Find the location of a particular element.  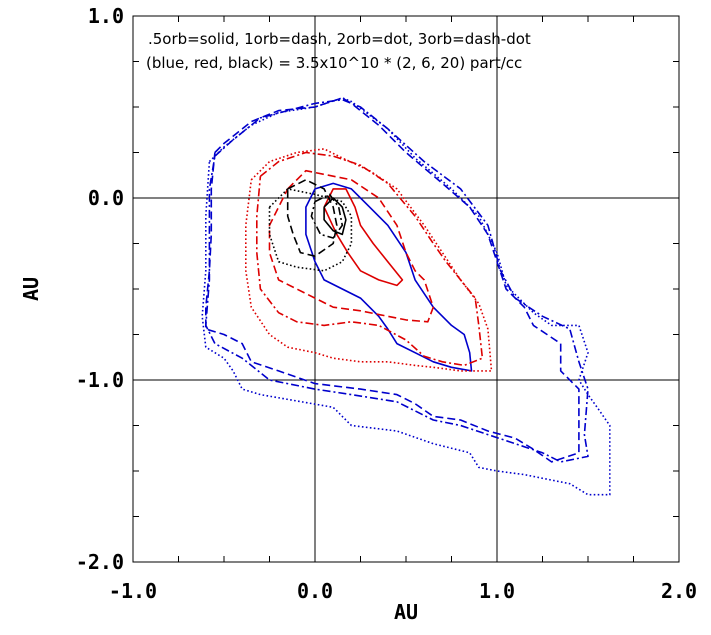

x-tick-labels: -1.0 0.0 1.0 2.0 is located at coordinates (403, 591).